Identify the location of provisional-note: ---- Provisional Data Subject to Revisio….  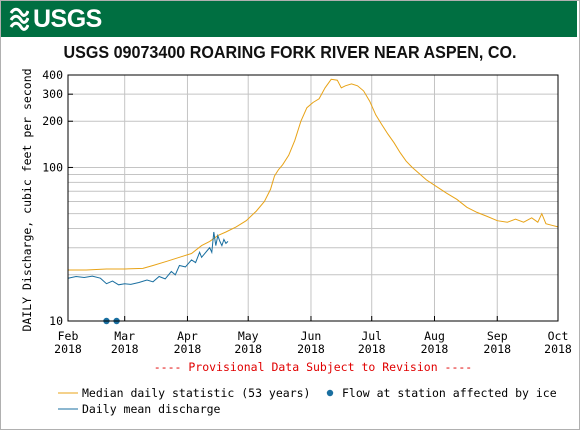
(313, 367).